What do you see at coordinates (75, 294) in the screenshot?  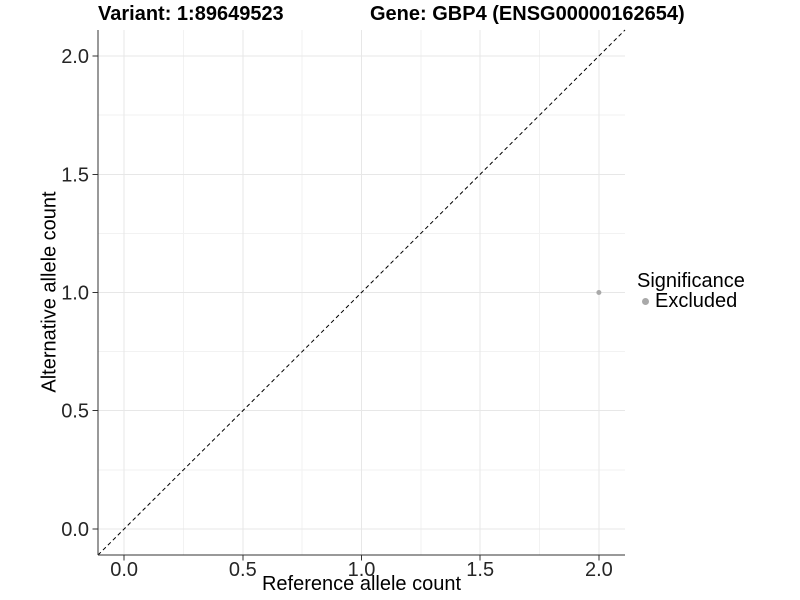 I see `y-tick-label: 1.0` at bounding box center [75, 294].